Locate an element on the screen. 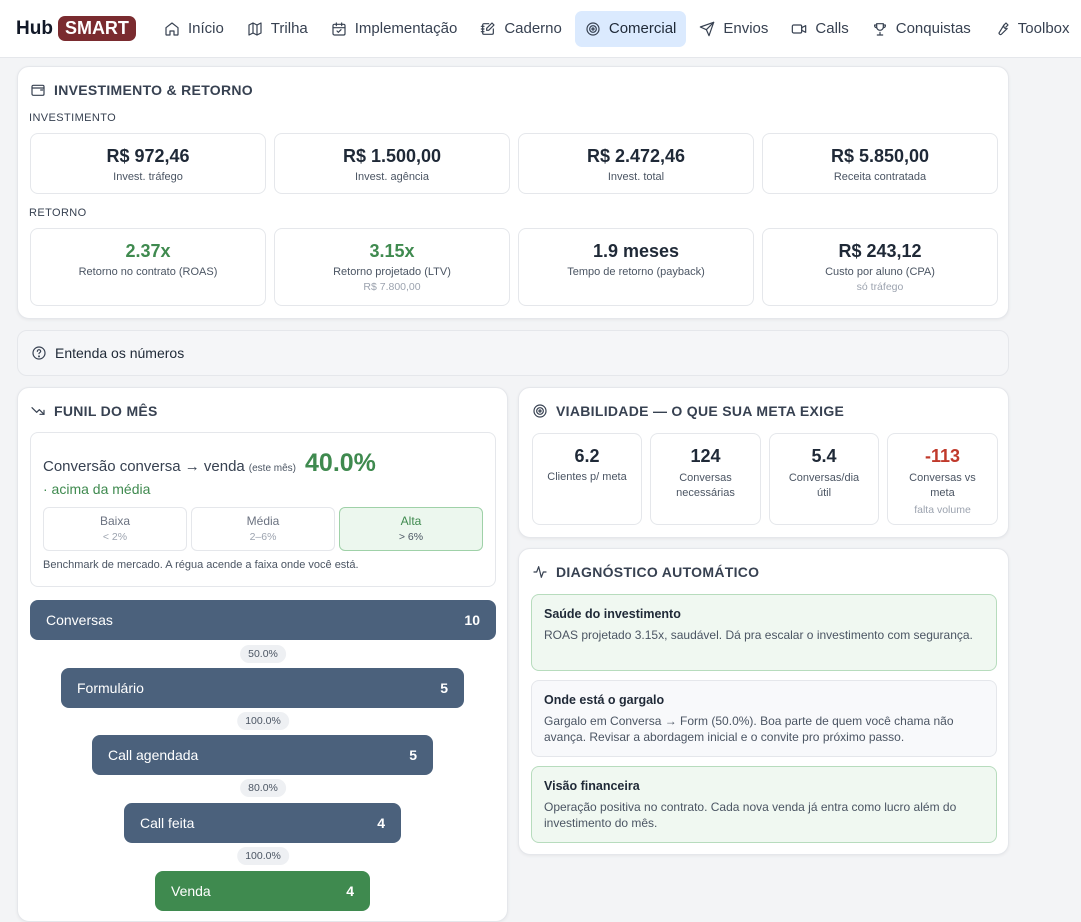  metric-roas: 2.37x Retorno no contrato (ROAS) is located at coordinates (148, 267).